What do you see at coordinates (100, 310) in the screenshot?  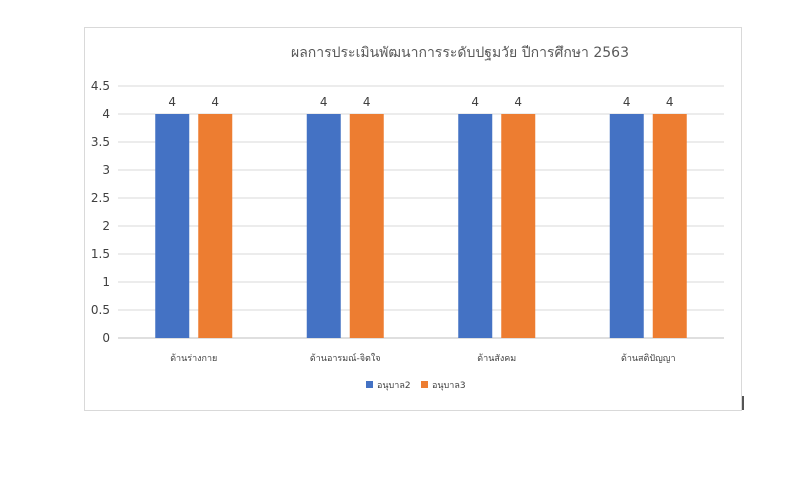 I see `y-tick-label: 0.5` at bounding box center [100, 310].